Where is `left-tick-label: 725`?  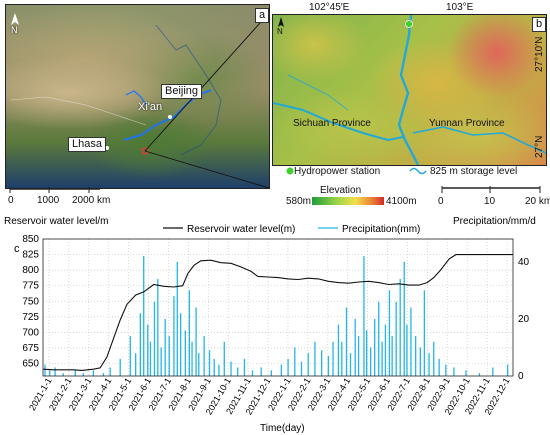
left-tick-label: 725 is located at coordinates (30, 317).